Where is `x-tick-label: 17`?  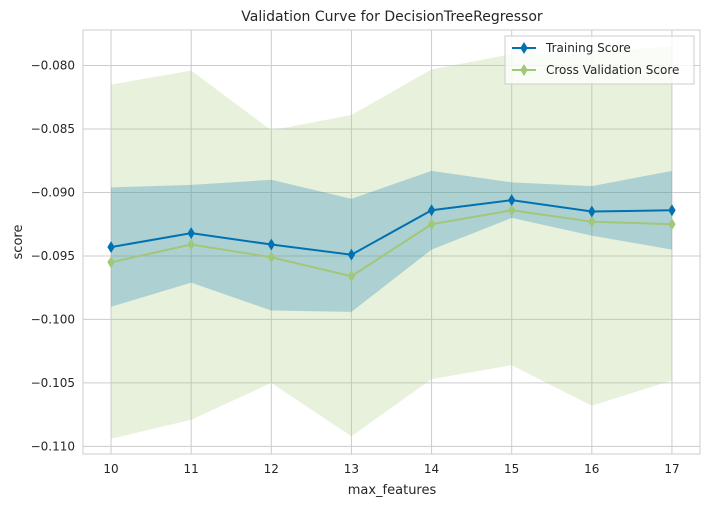
x-tick-label: 17 is located at coordinates (671, 469).